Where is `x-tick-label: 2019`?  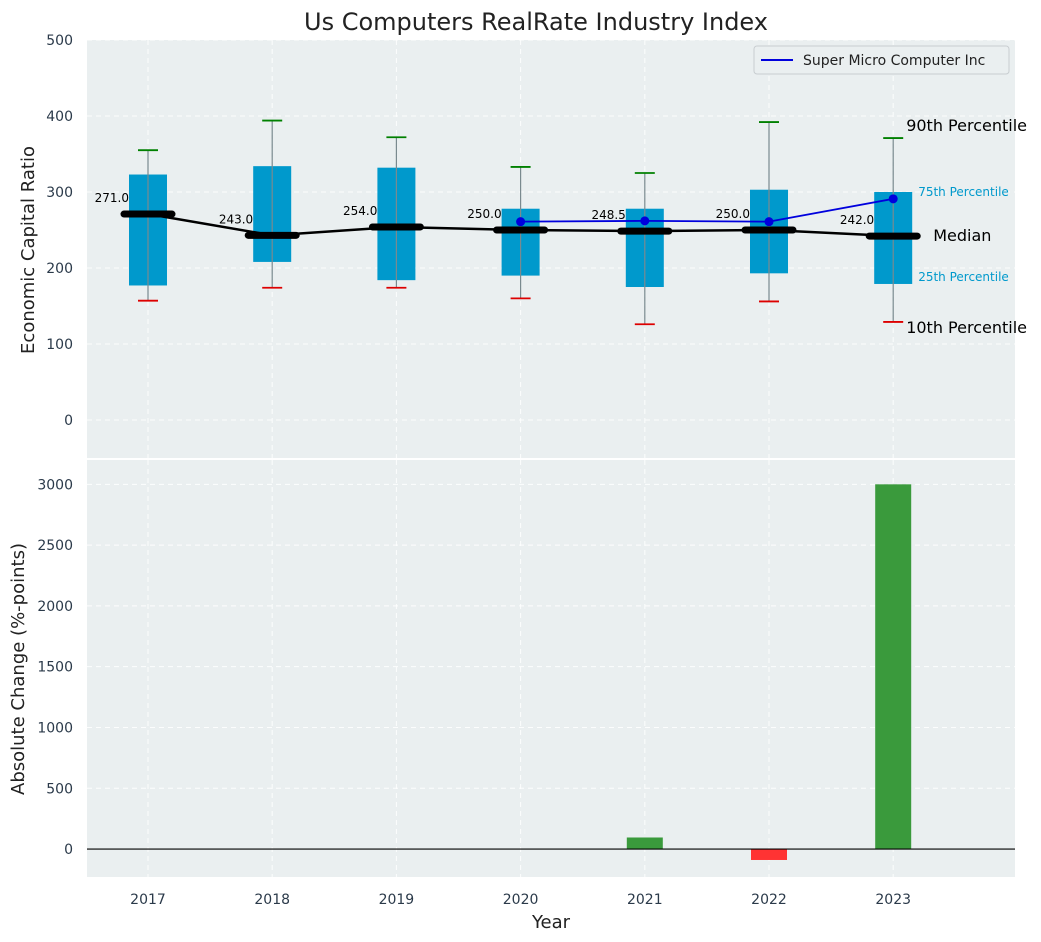
x-tick-label: 2019 is located at coordinates (397, 900).